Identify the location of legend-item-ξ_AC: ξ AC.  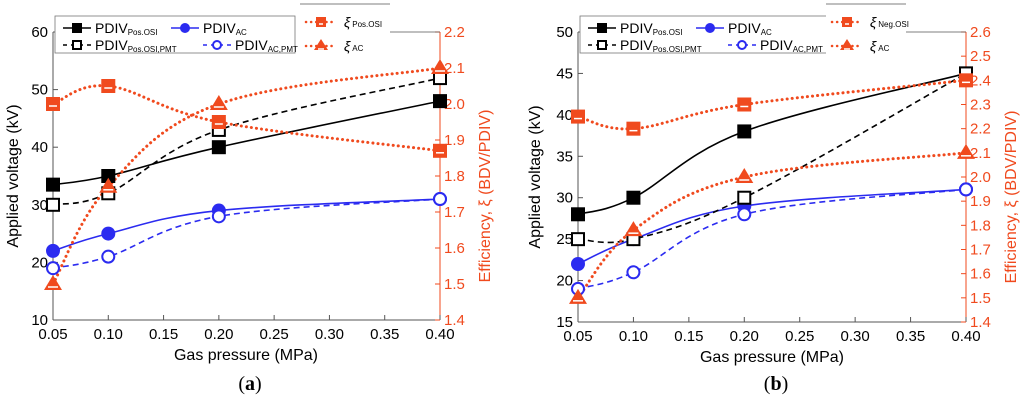
(860, 46).